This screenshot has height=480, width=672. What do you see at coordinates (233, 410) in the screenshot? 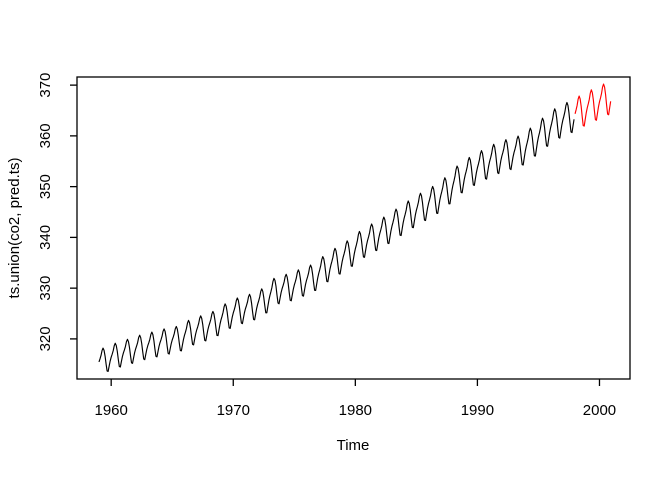
I see `x-tick-label: 1970` at bounding box center [233, 410].